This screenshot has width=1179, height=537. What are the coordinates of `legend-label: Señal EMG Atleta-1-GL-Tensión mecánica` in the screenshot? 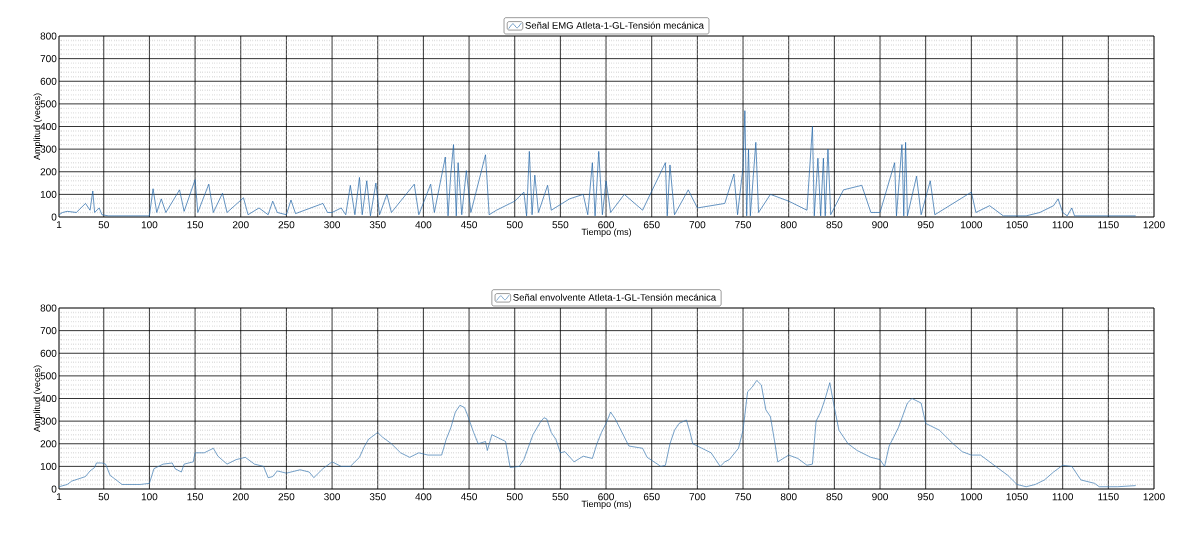 It's located at (614, 25).